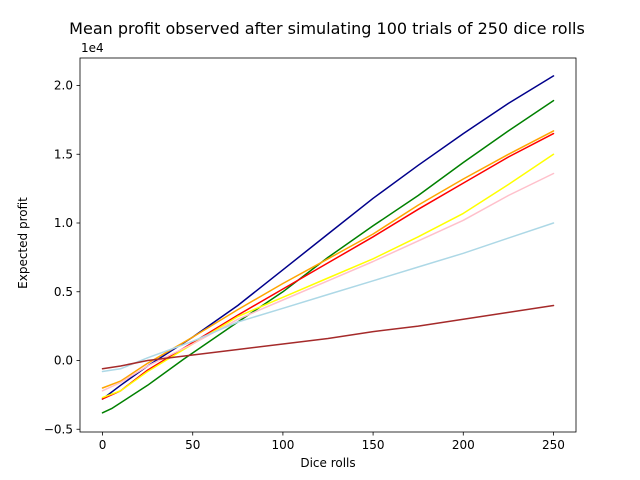  I want to click on x-tick-label: 200, so click(463, 445).